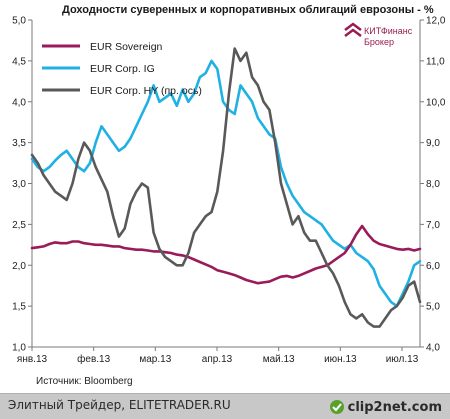 The image size is (450, 419). I want to click on legend-label: EUR Corp. HY (пр. ось), so click(146, 91).